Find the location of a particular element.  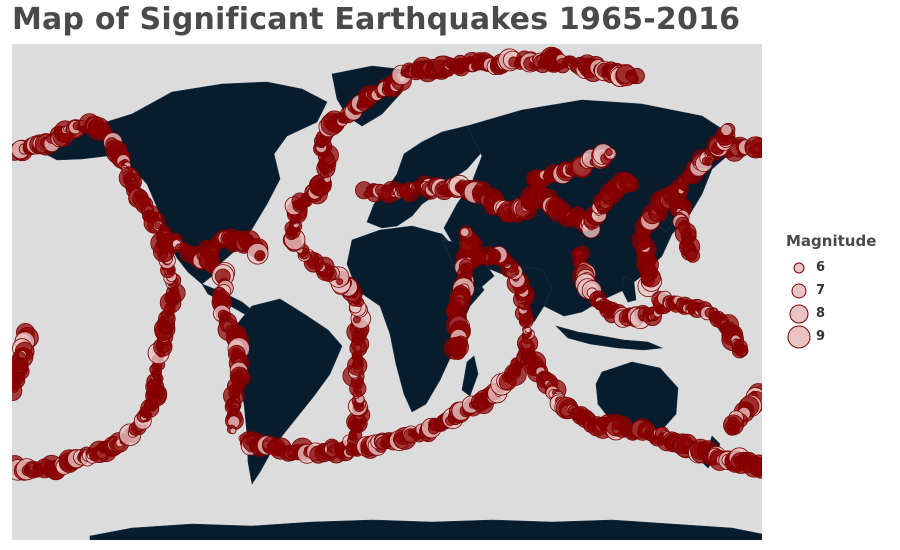

legend-label: 8 is located at coordinates (821, 313).